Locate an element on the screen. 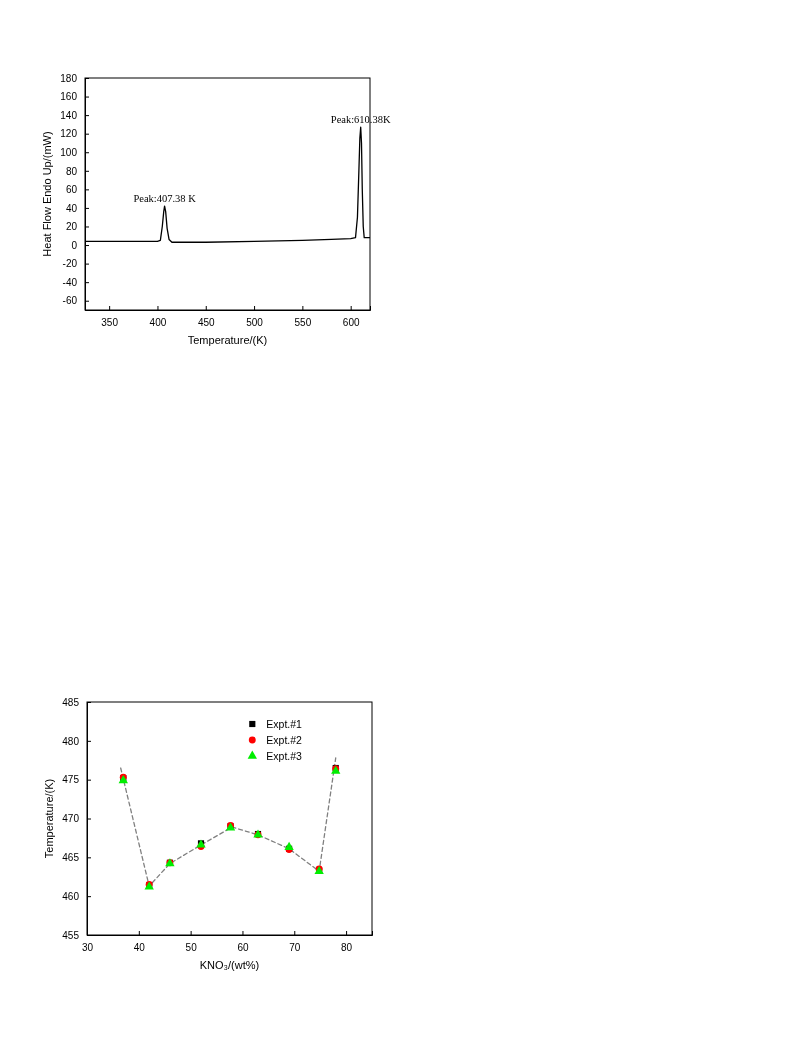 The width and height of the screenshot is (793, 1057). y-axis-title: Heat Flow Endo Up/(mW) is located at coordinates (47, 194).